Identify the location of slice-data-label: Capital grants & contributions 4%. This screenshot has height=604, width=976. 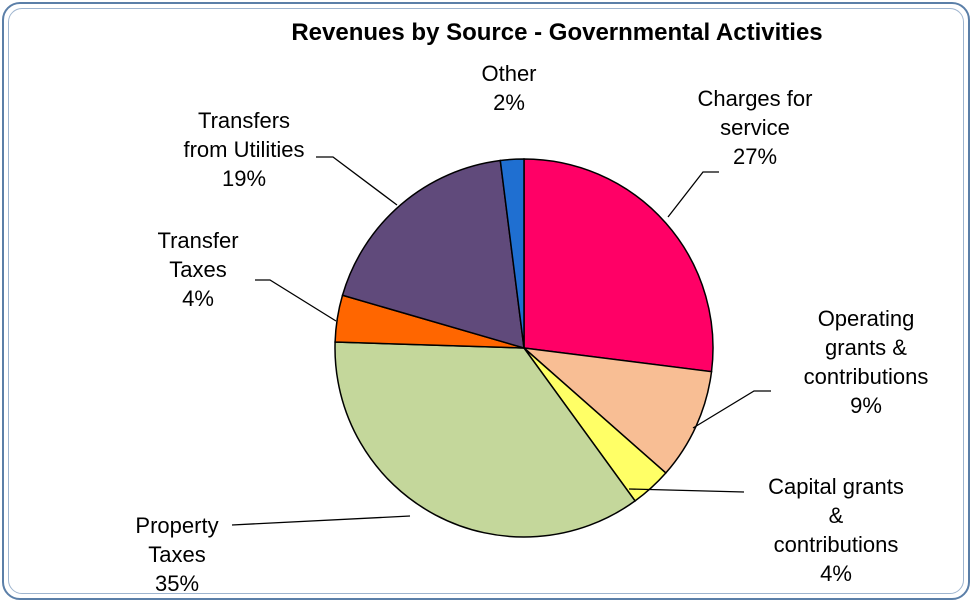
(836, 530).